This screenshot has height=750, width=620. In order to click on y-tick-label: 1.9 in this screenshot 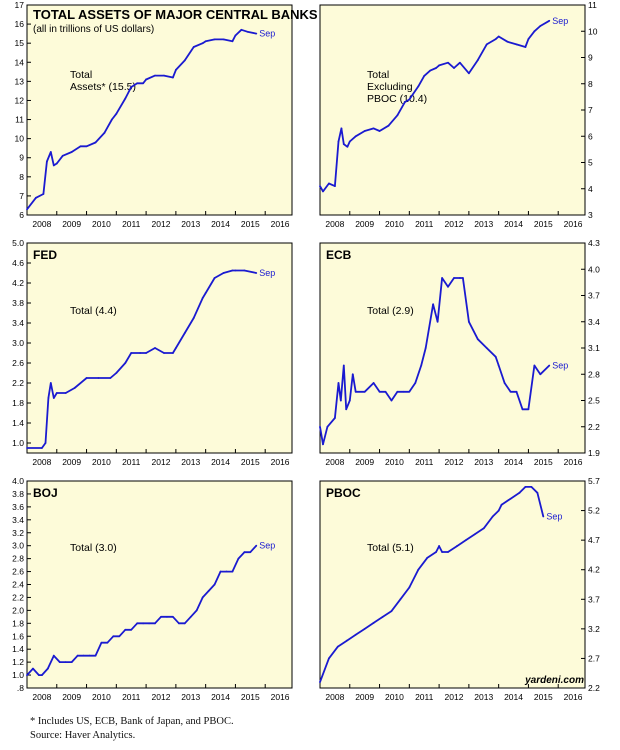, I will do `click(594, 453)`.